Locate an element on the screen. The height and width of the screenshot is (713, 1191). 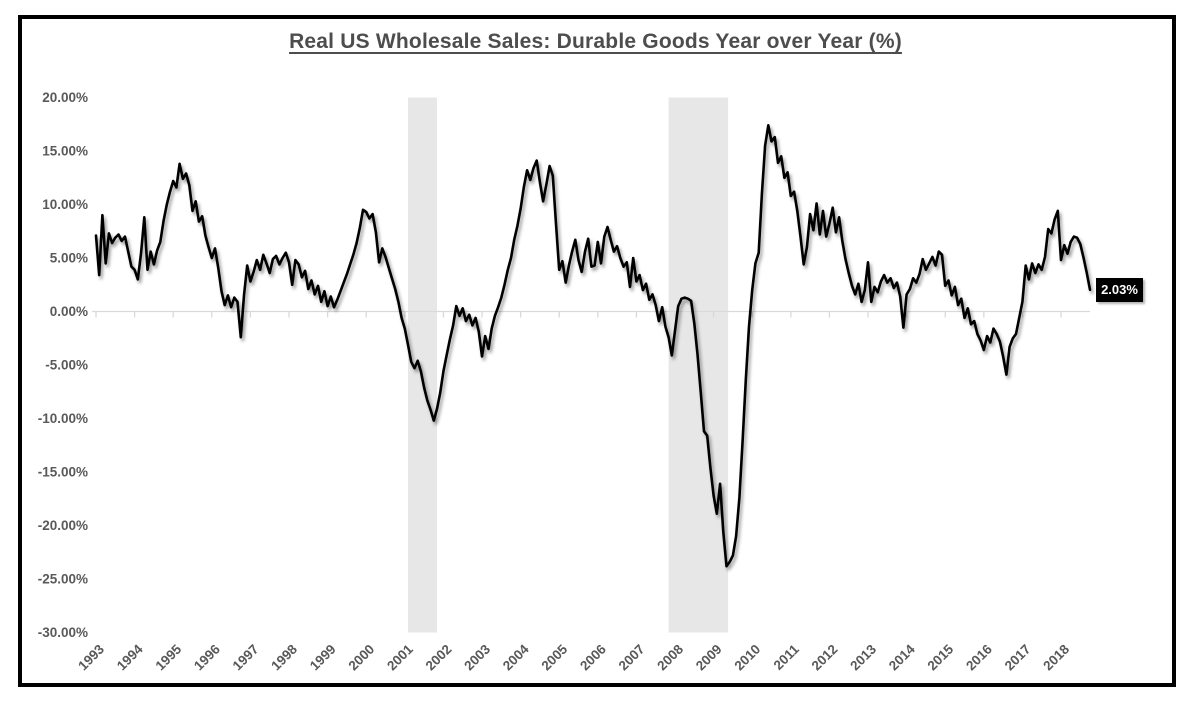
y-axis-label: -10.00% is located at coordinates (63, 418).